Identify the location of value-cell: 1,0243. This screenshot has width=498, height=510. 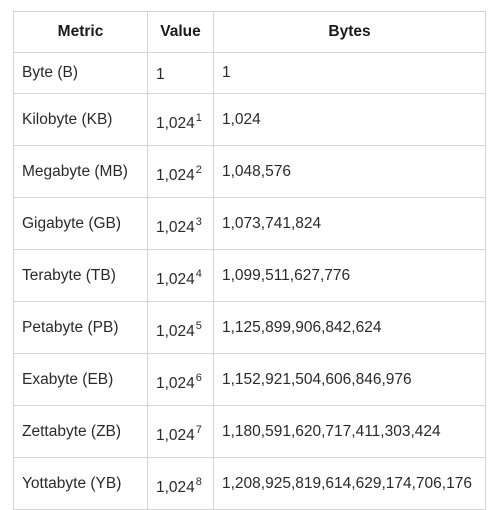
(180, 223).